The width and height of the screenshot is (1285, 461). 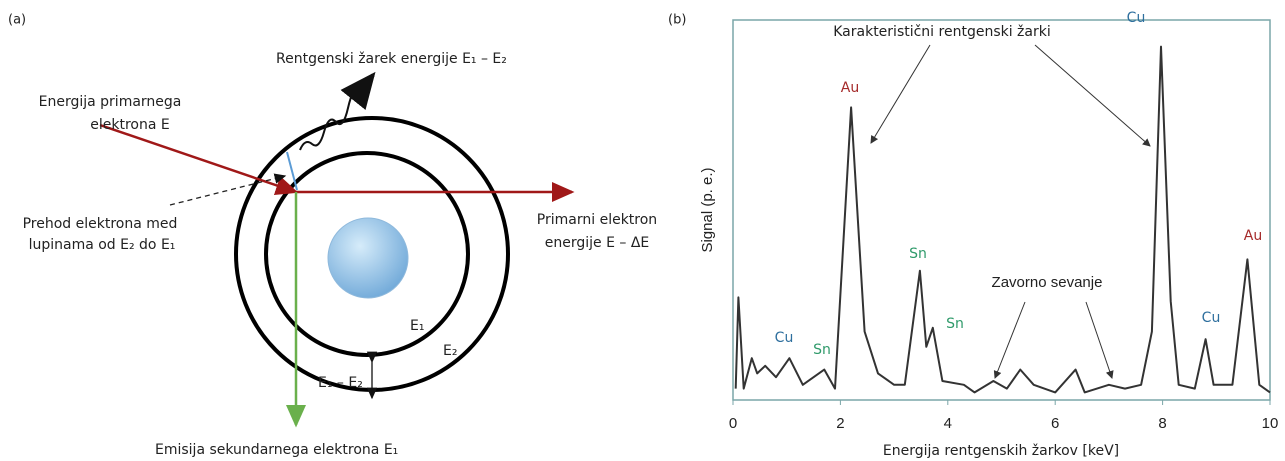 What do you see at coordinates (1055, 423) in the screenshot?
I see `x-tick-label: 6` at bounding box center [1055, 423].